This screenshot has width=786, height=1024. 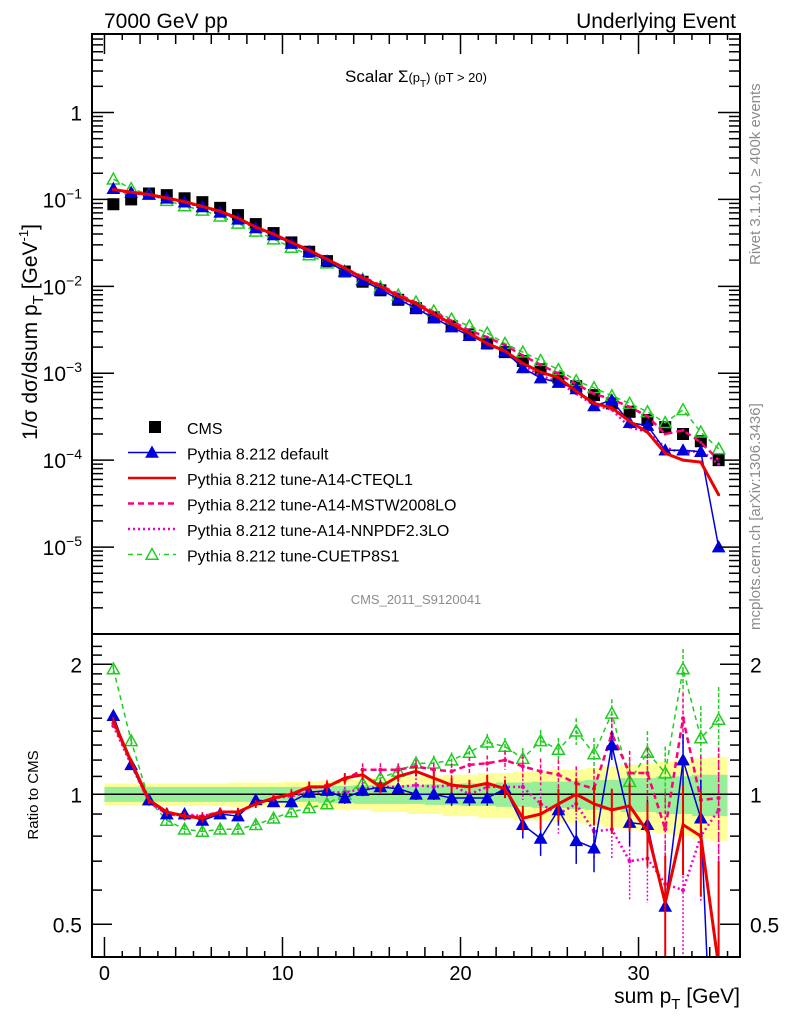 What do you see at coordinates (33, 794) in the screenshot?
I see `ratio-y-axis-label: Ratio to CMS` at bounding box center [33, 794].